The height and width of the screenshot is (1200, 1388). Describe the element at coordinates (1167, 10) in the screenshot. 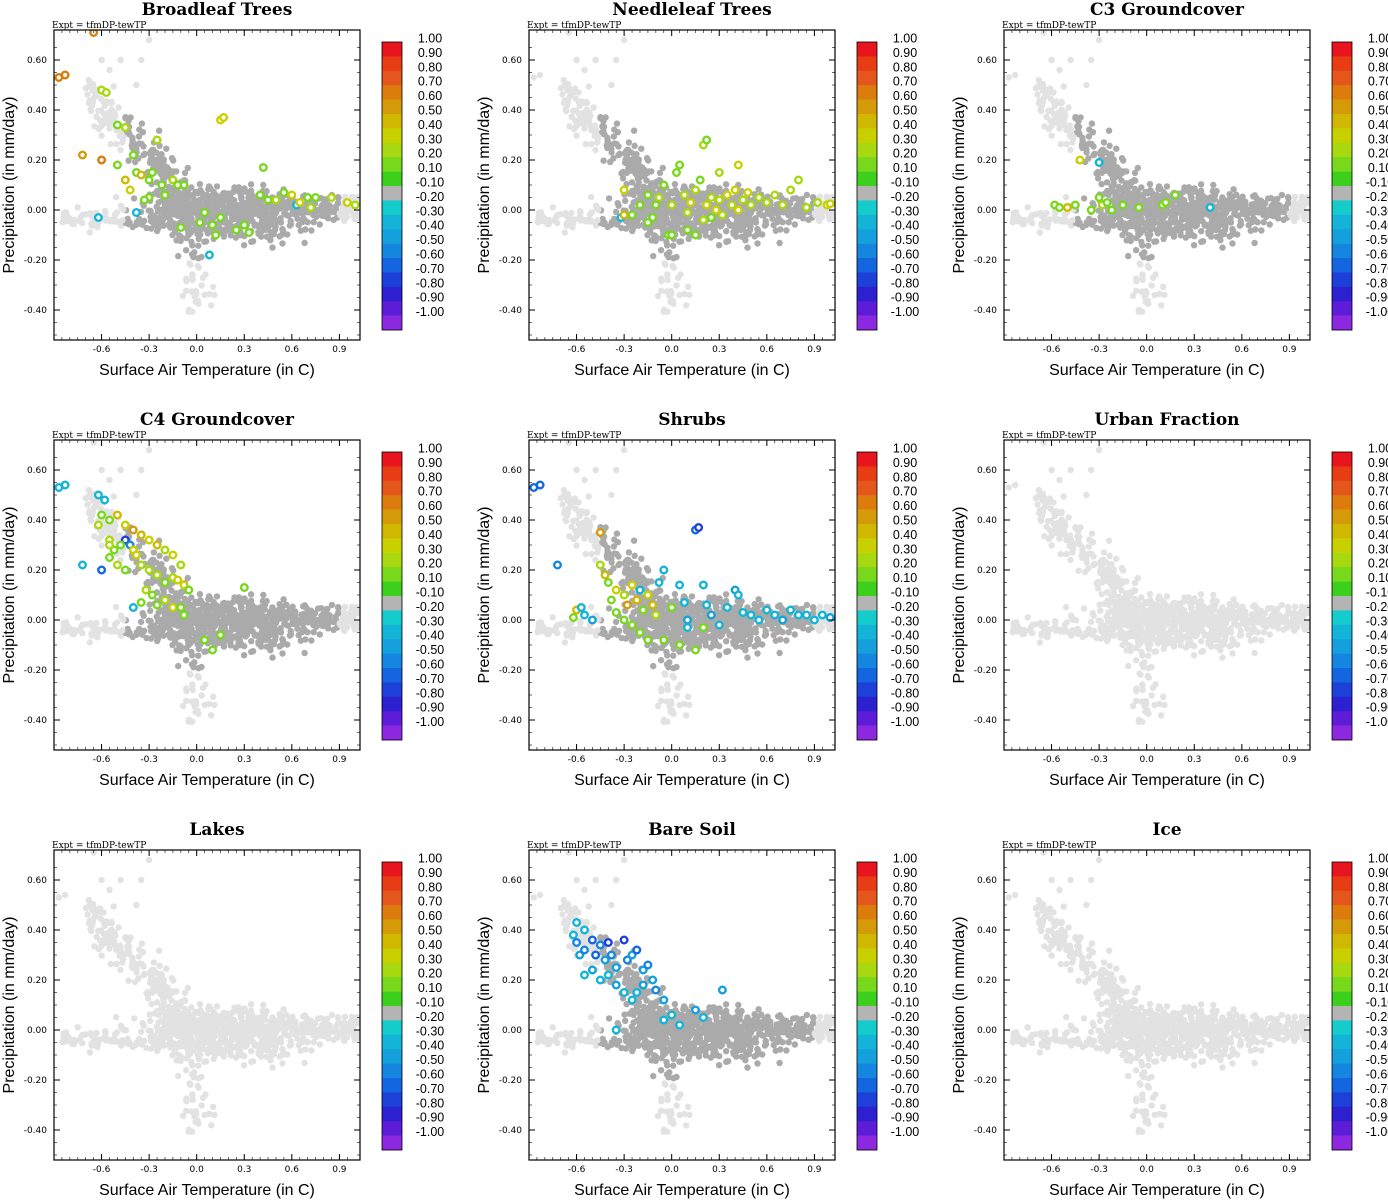

I see `panel-title: C3 Groundcover` at that location.